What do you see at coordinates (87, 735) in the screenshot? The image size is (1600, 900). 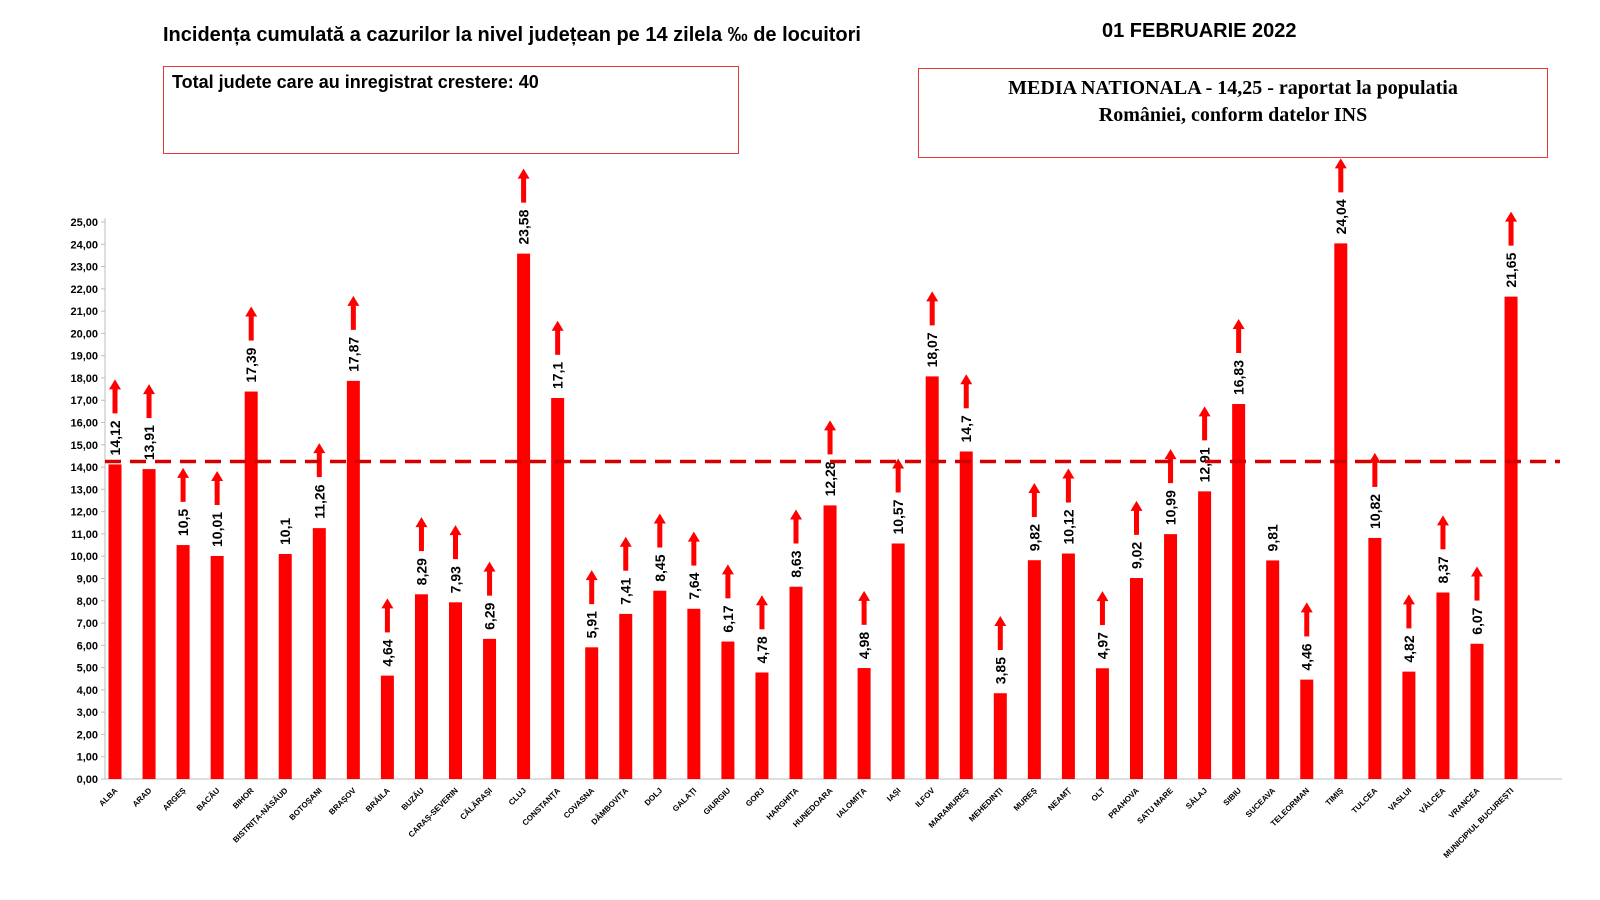 I see `y-tick-label: 2,00` at bounding box center [87, 735].